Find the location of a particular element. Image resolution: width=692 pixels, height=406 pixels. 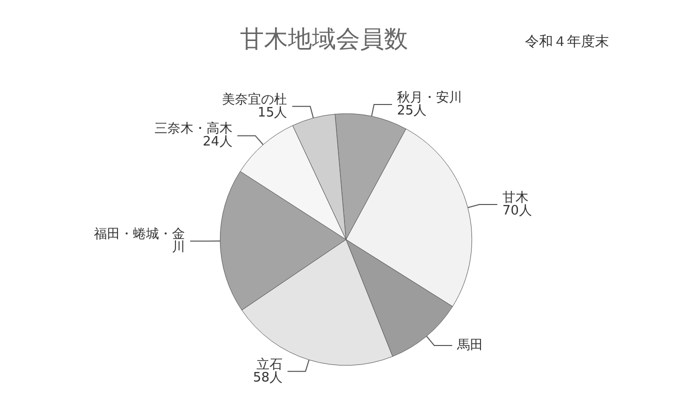

chart-title: 甘木地域会員数 is located at coordinates (324, 39).